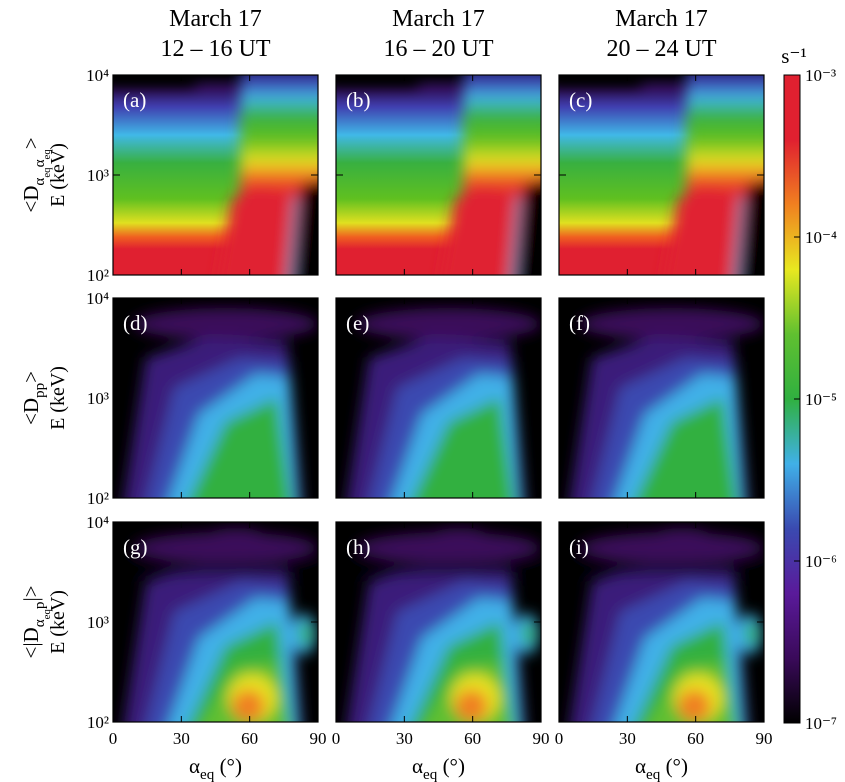 The width and height of the screenshot is (845, 782). Describe the element at coordinates (662, 49) in the screenshot. I see `column-title: 20 – 24 UT` at that location.